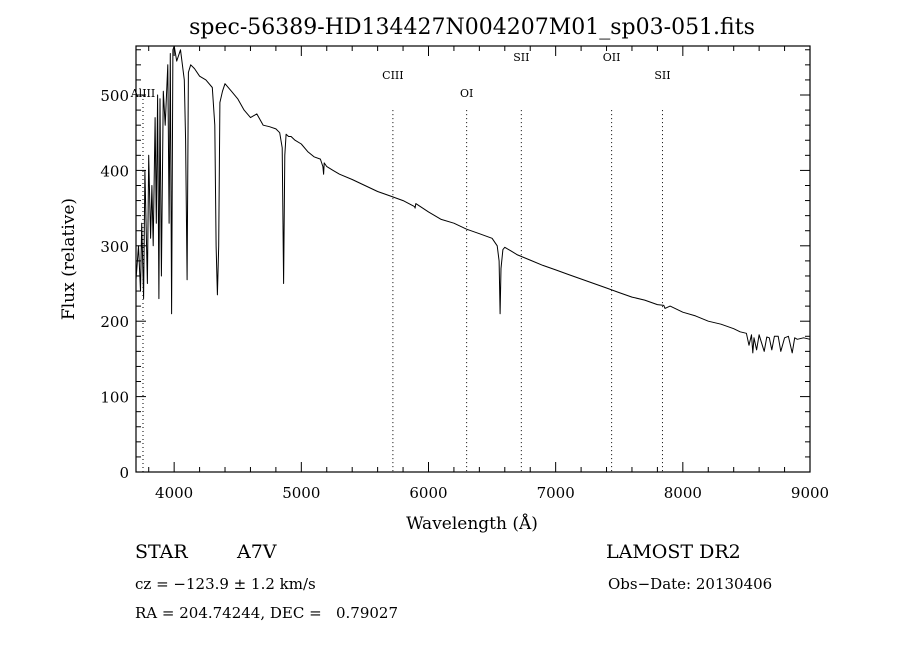  What do you see at coordinates (556, 493) in the screenshot?
I see `x-tick-label: 7000` at bounding box center [556, 493].